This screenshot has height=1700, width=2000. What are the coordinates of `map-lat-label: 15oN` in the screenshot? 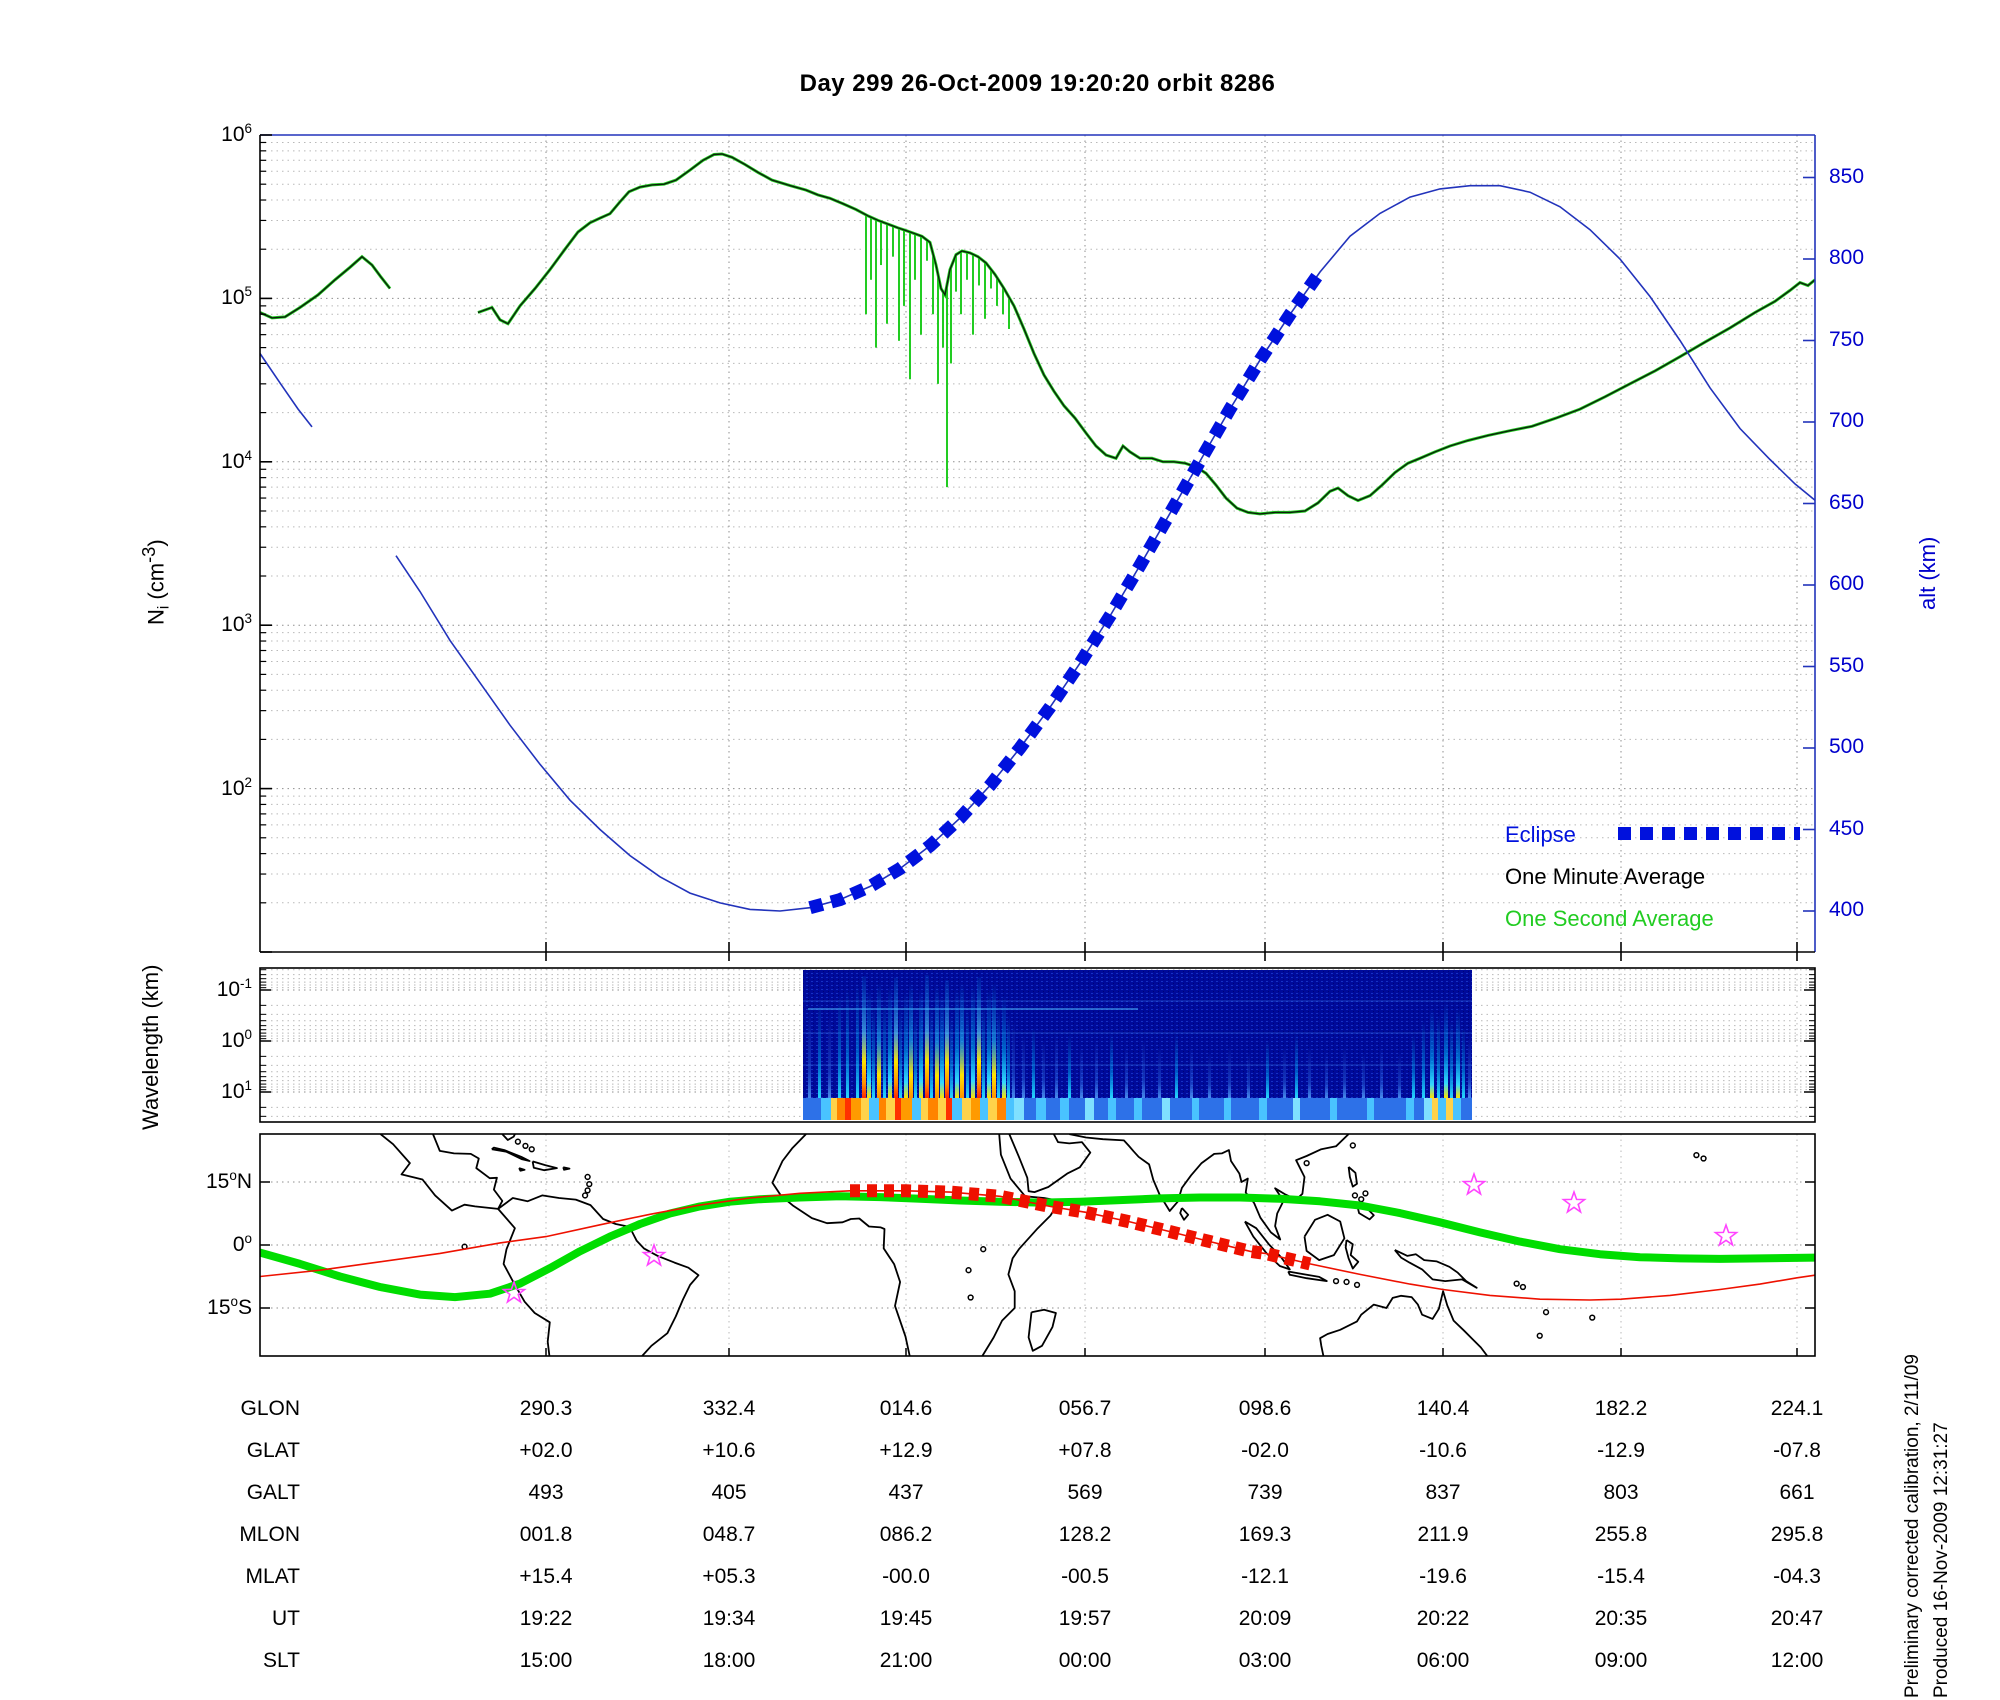 It's located at (228, 1180).